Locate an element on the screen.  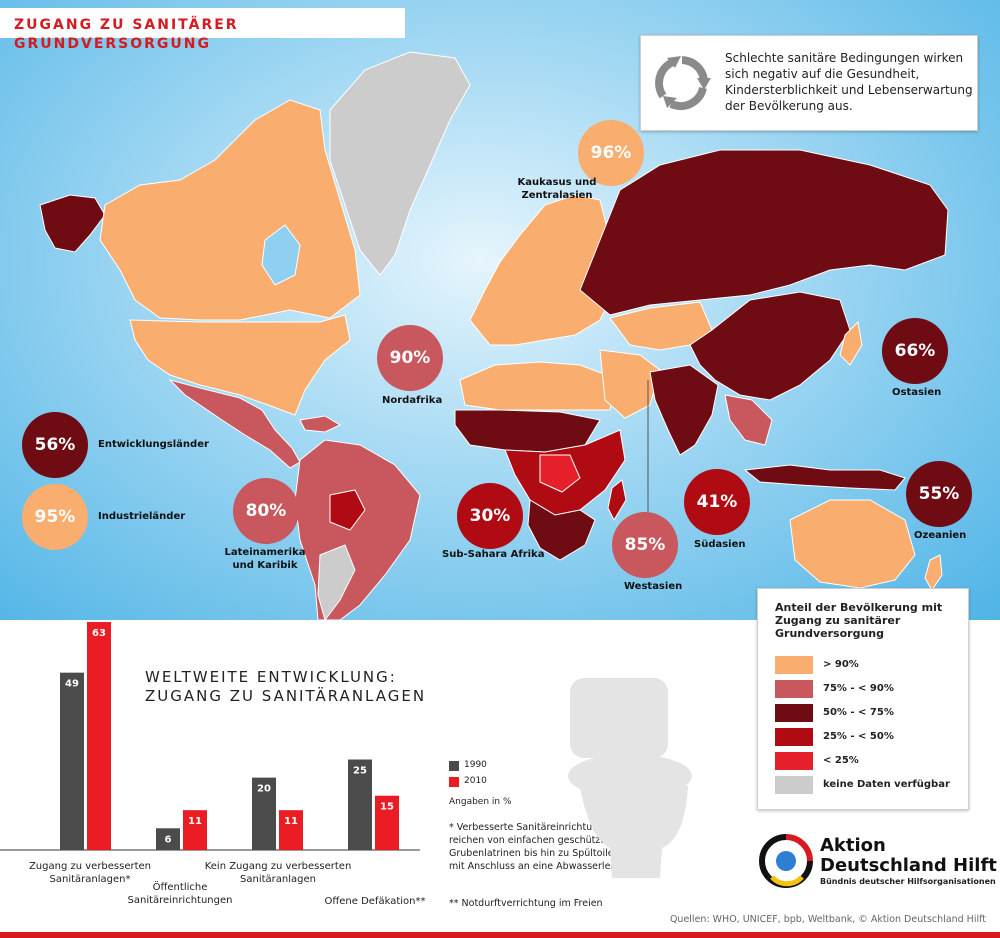
hudson-bay-shape is located at coordinates (281, 255).